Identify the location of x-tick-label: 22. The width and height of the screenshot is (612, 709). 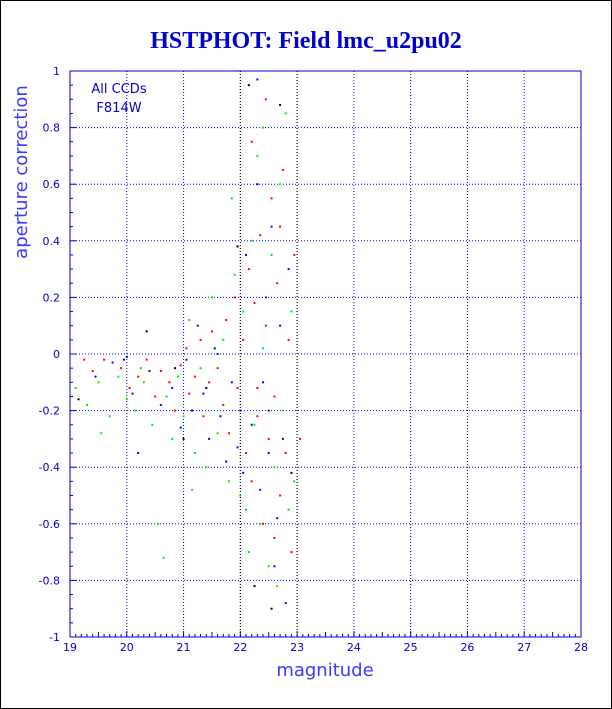
(240, 647).